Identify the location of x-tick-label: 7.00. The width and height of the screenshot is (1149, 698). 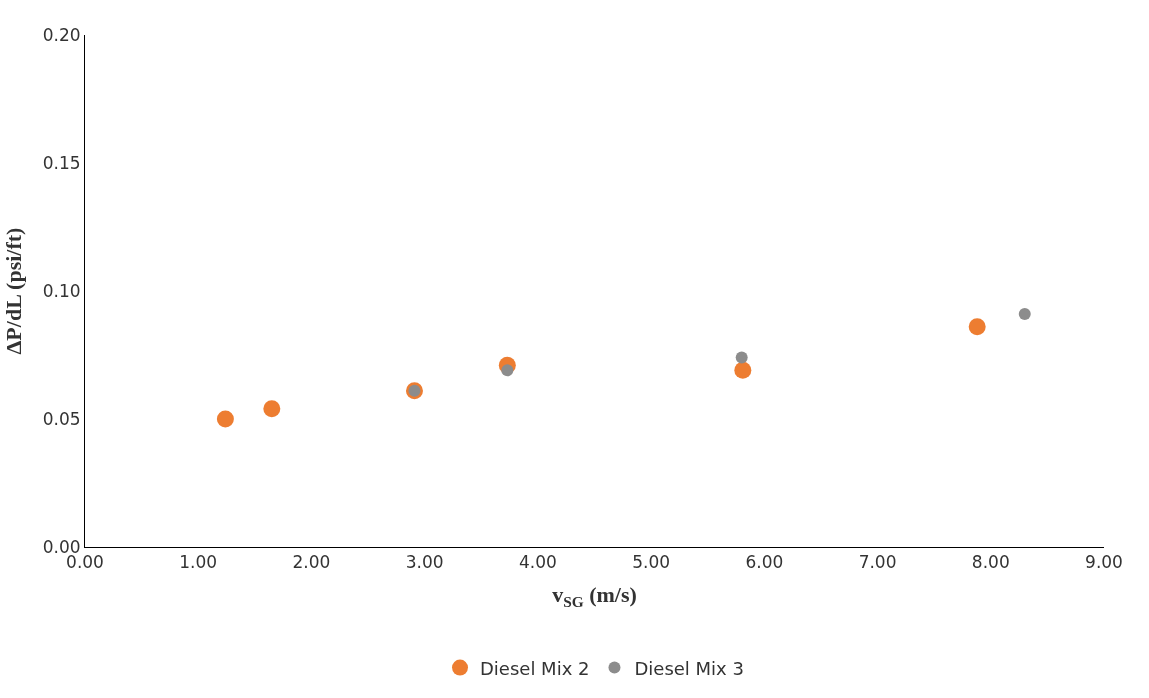
(877, 562).